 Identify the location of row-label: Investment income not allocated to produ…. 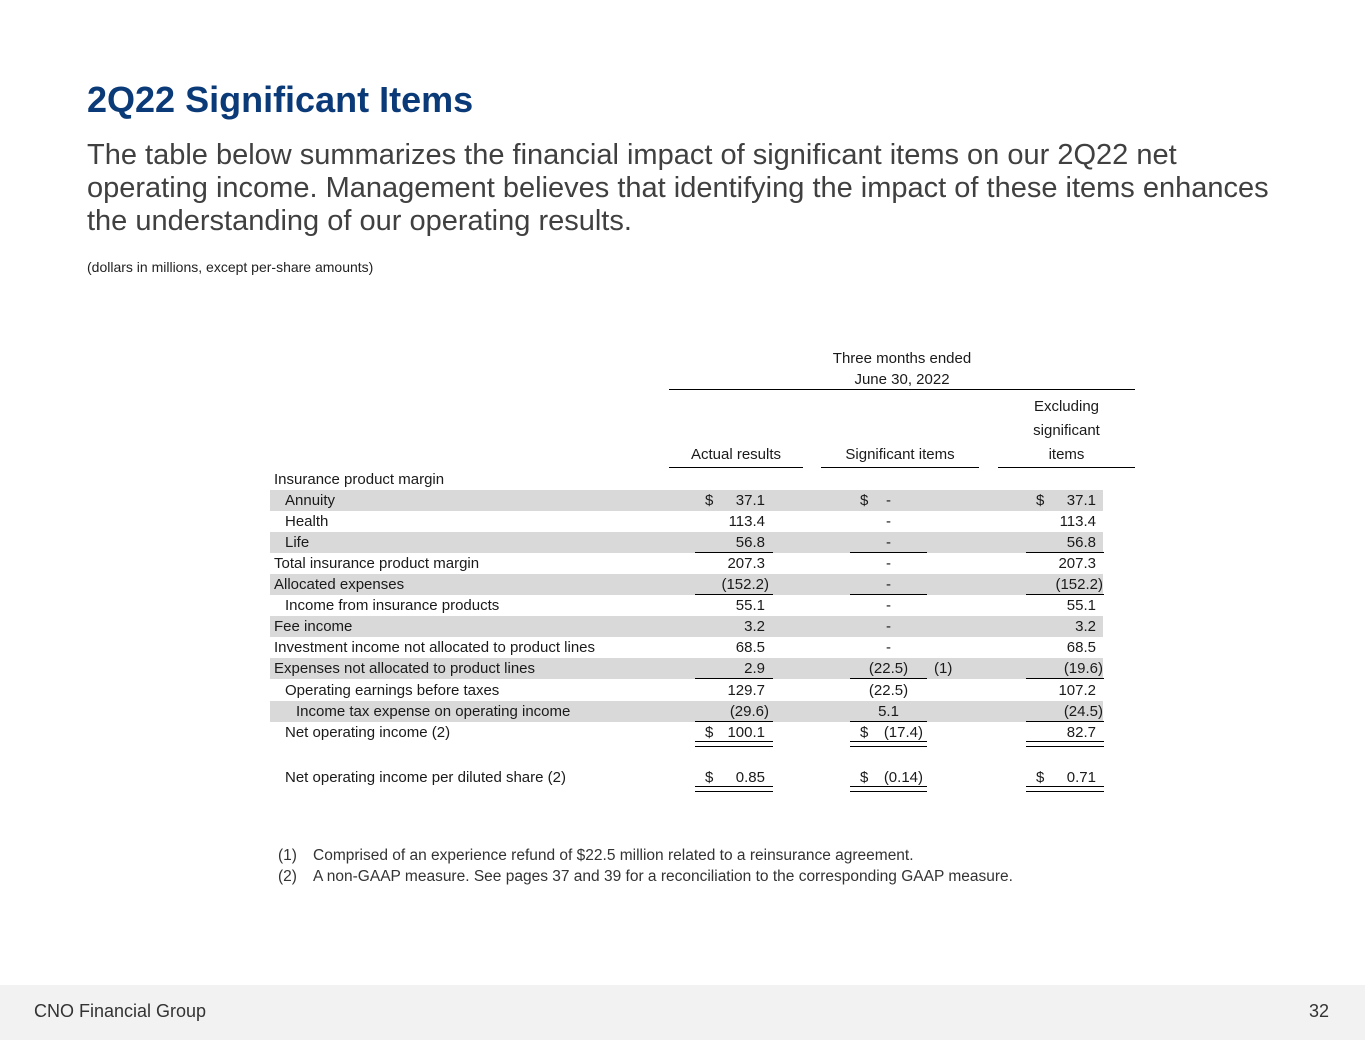
(435, 647).